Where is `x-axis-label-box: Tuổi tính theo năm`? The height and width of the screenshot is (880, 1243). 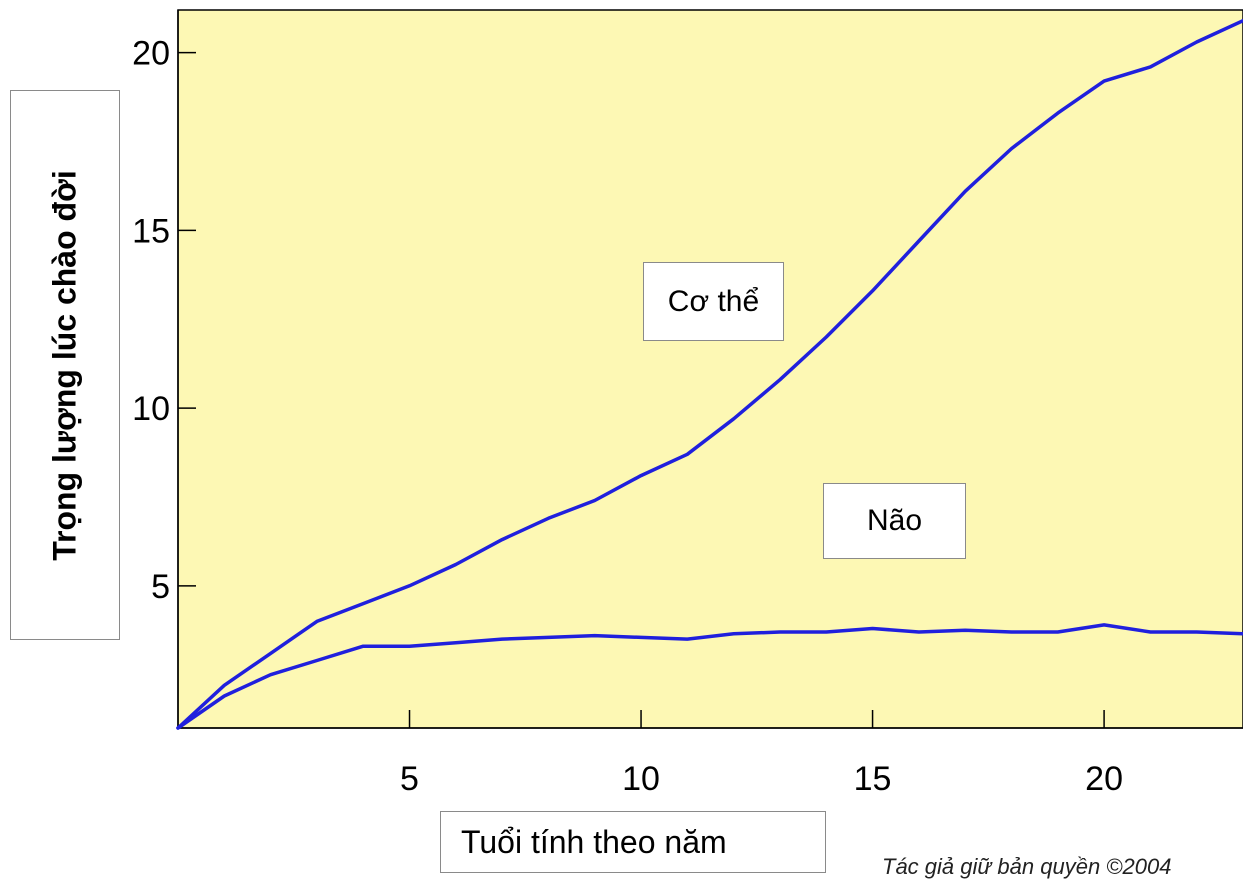
x-axis-label-box: Tuổi tính theo năm is located at coordinates (633, 842).